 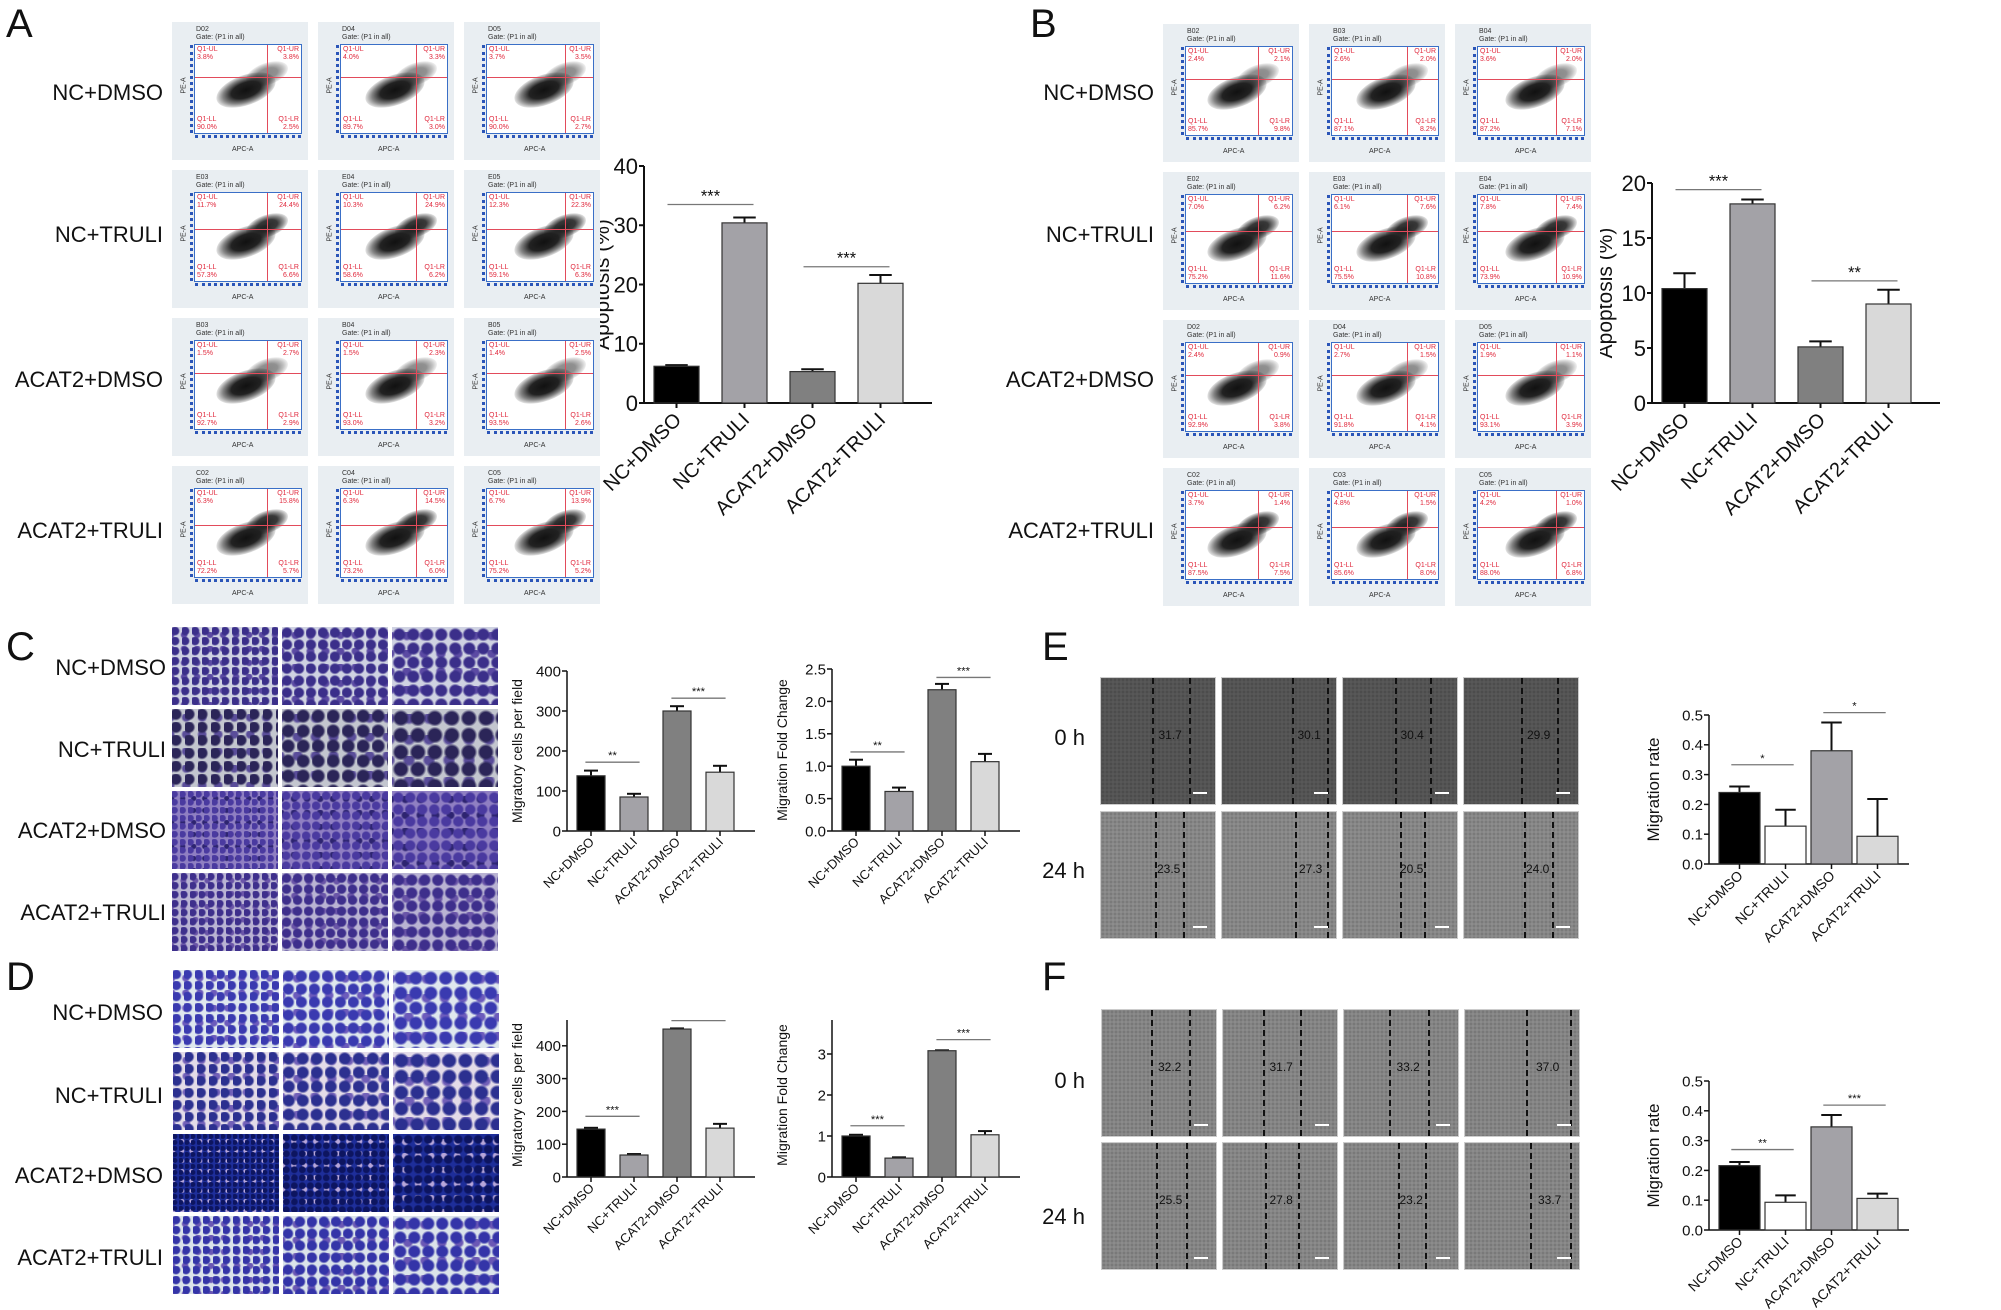 I want to click on row-label: ACAT2+DMSO, so click(x=88, y=1175).